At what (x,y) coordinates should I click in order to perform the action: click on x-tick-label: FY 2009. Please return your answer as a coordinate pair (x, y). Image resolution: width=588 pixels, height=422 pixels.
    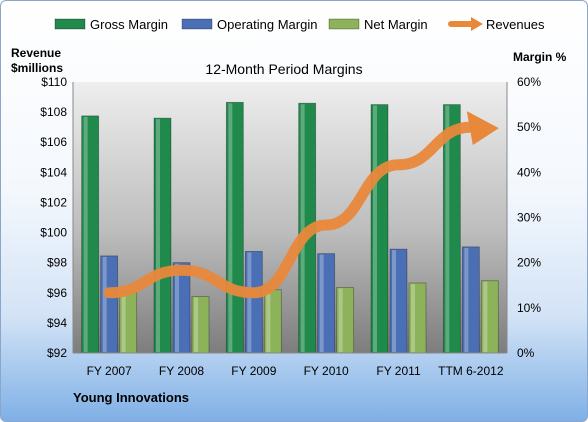
    Looking at the image, I should click on (253, 371).